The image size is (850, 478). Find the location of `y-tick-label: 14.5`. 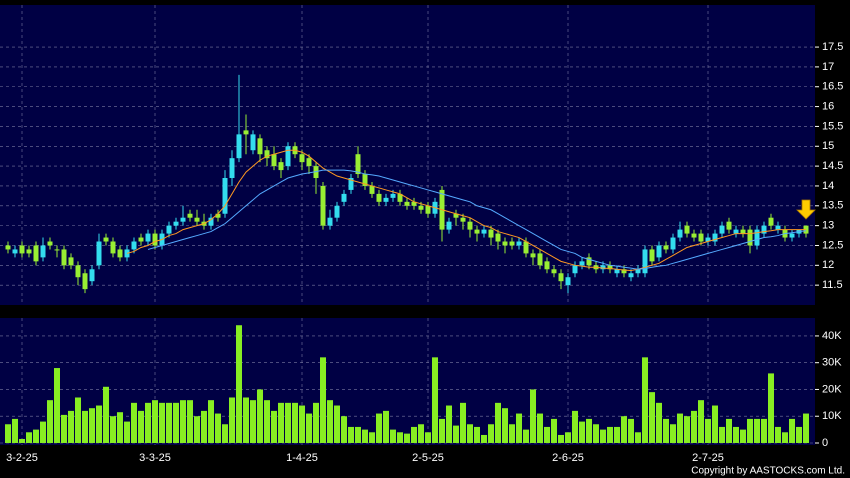

y-tick-label: 14.5 is located at coordinates (832, 166).